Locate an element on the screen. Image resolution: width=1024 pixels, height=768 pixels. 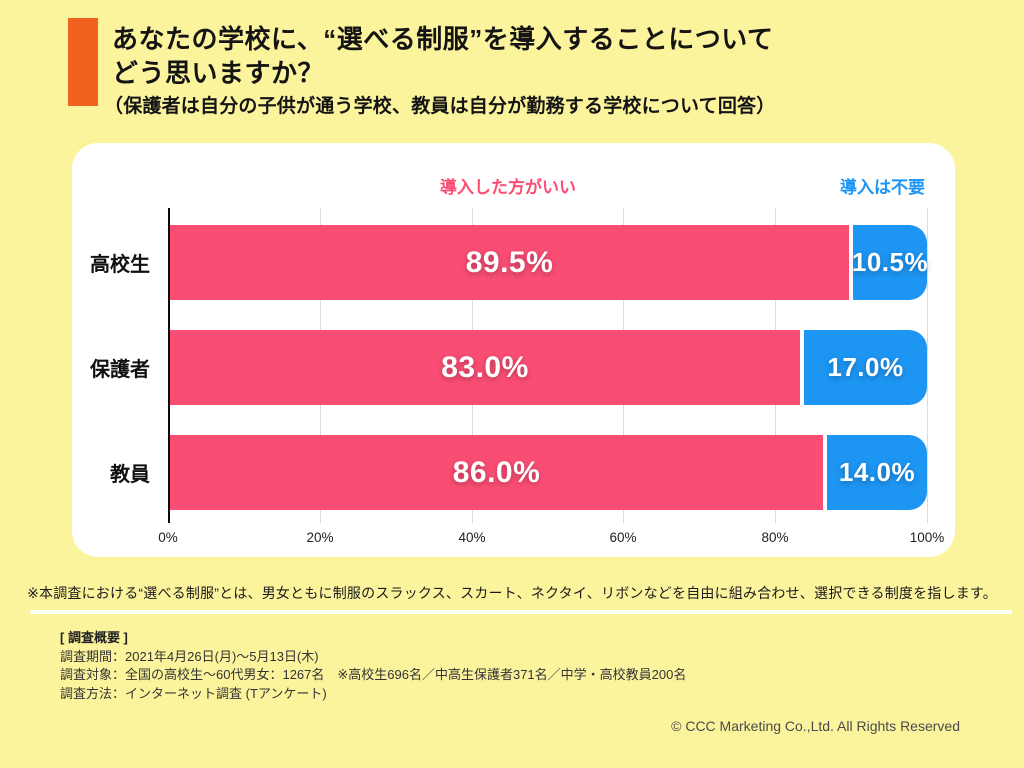
divider-line is located at coordinates (521, 612).